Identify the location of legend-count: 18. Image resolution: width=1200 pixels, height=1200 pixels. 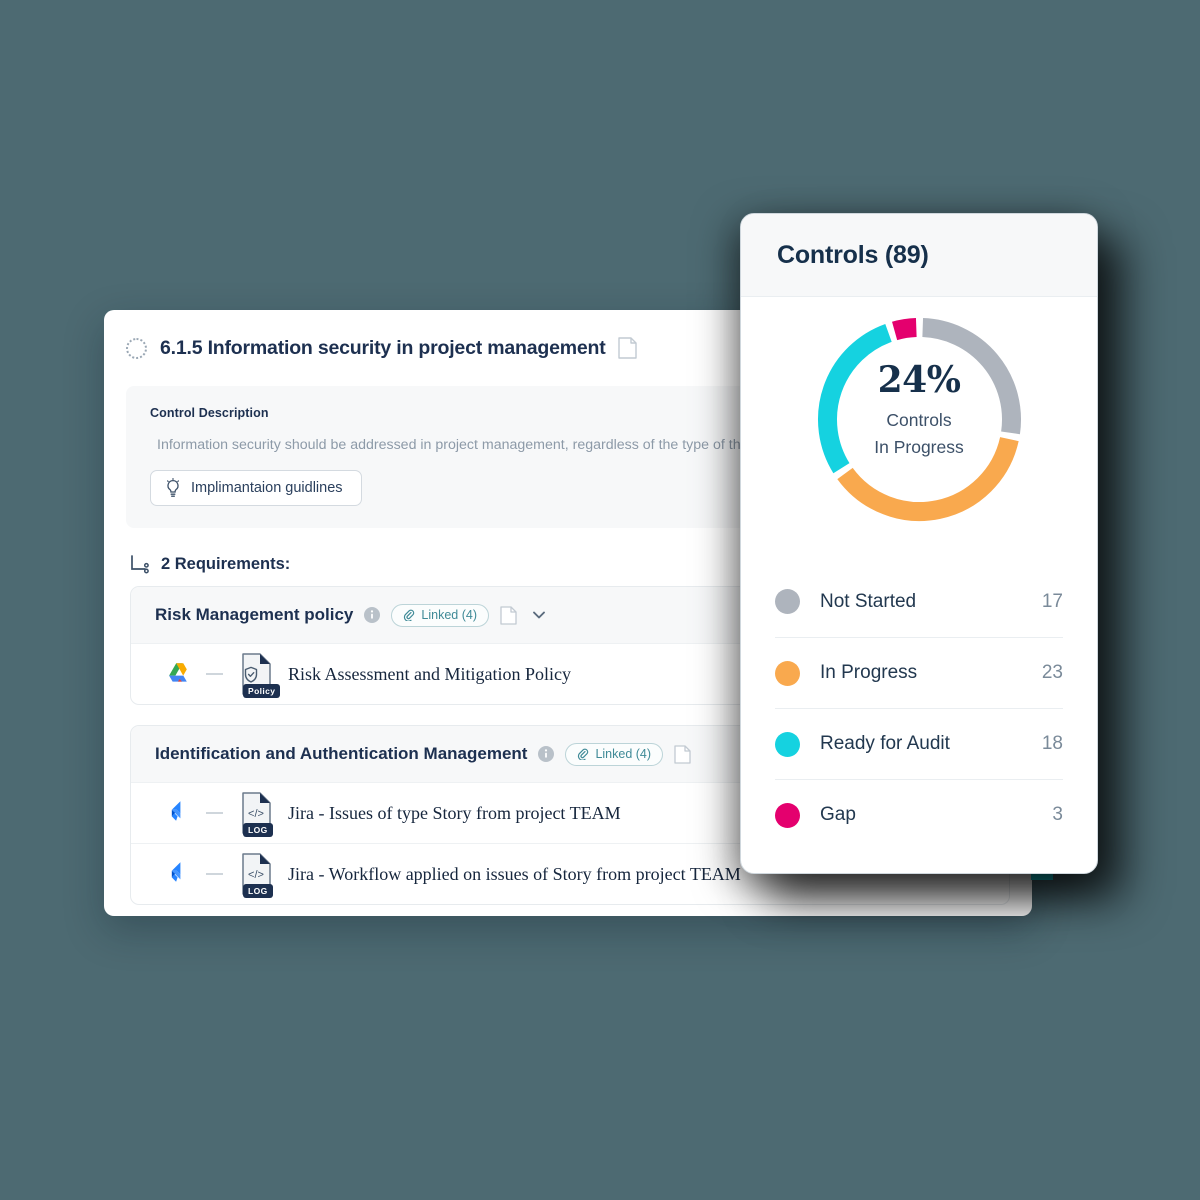
(1052, 743).